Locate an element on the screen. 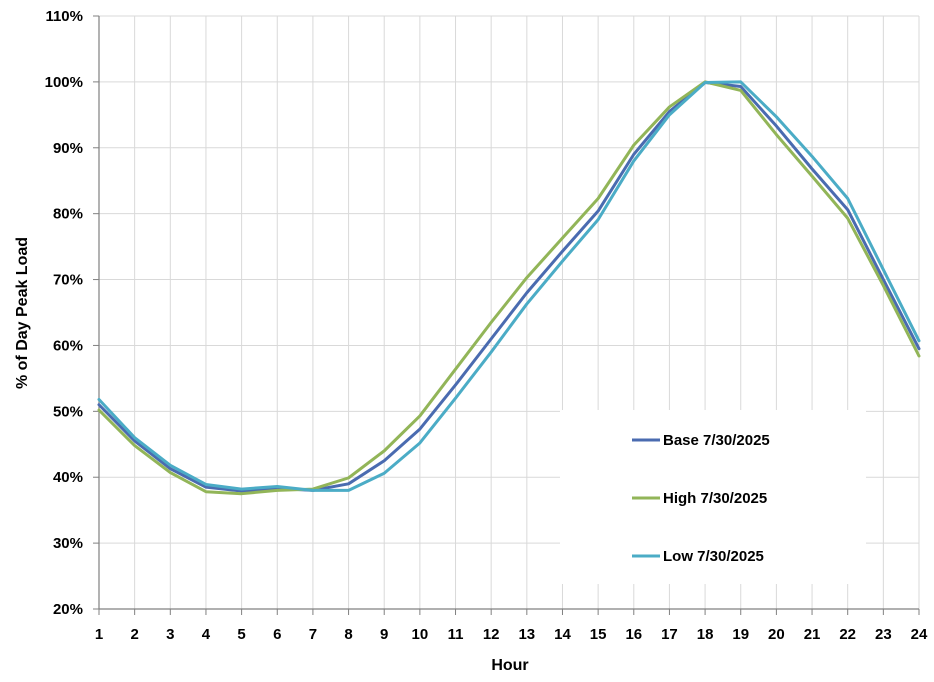 The width and height of the screenshot is (934, 682). y-tick-label: 50% is located at coordinates (68, 411).